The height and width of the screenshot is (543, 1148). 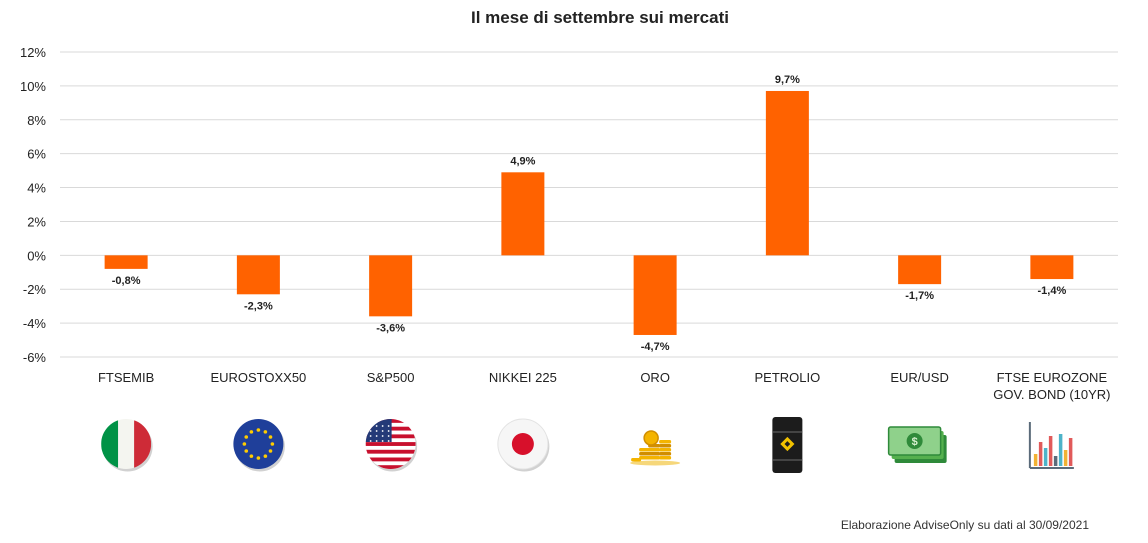 I want to click on usa-flag-icon, so click(x=391, y=445).